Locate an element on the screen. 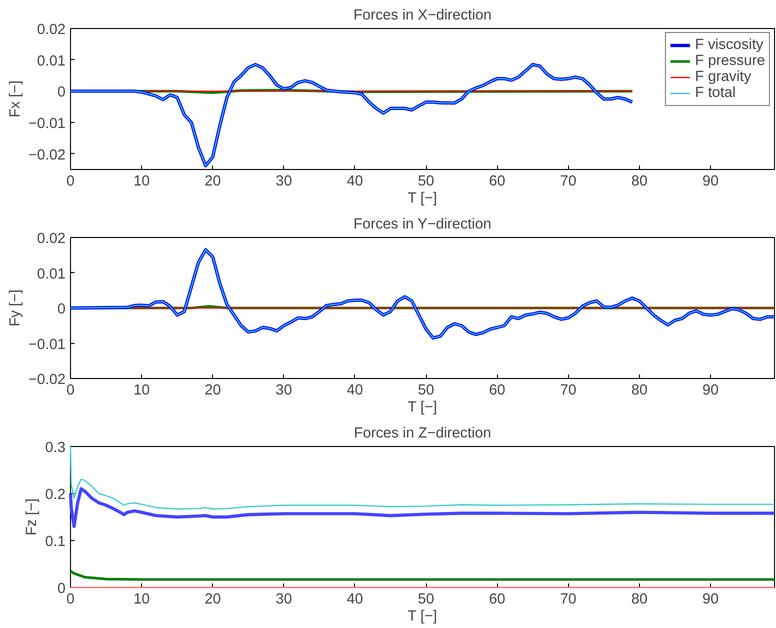 The height and width of the screenshot is (628, 776). y-axis-title: Fz [−] is located at coordinates (32, 517).